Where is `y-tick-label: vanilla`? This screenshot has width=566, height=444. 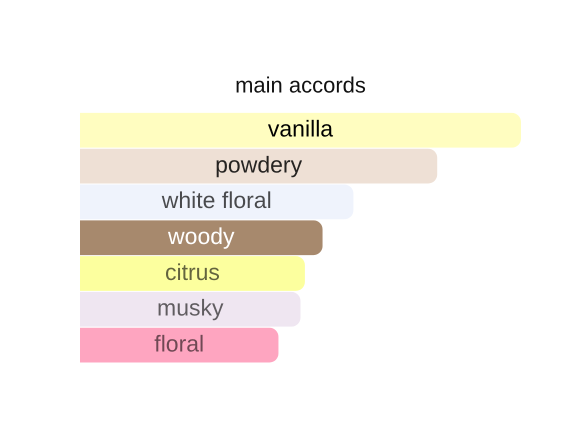
y-tick-label: vanilla is located at coordinates (301, 129).